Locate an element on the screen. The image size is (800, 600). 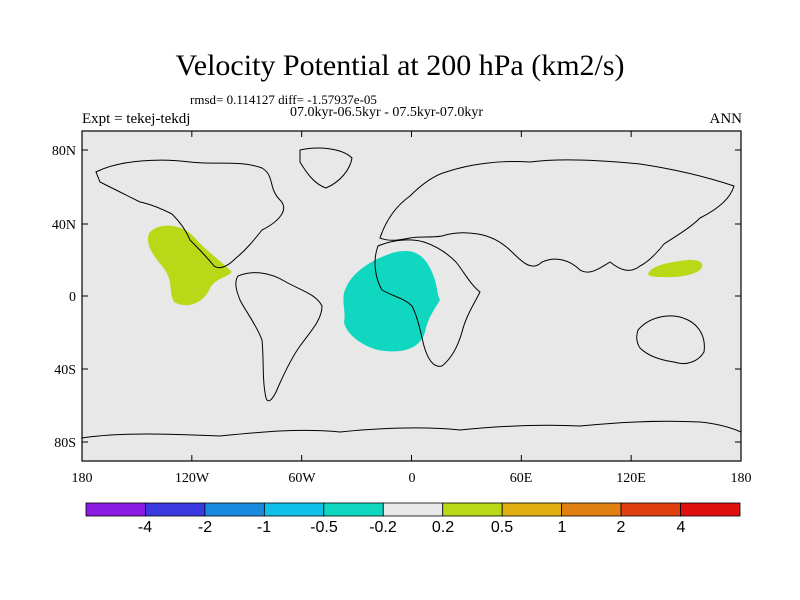
lon-label-120w: 120W is located at coordinates (192, 478).